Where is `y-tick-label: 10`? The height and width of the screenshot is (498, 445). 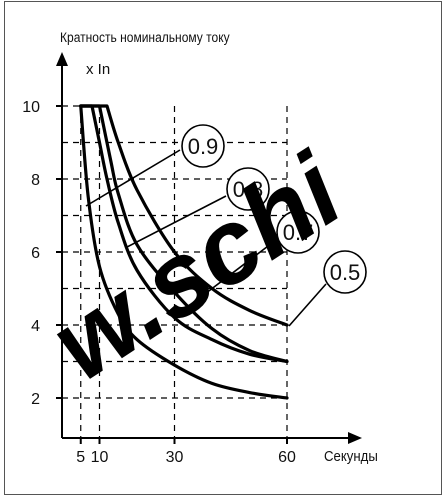
y-tick-label: 10 is located at coordinates (31, 107).